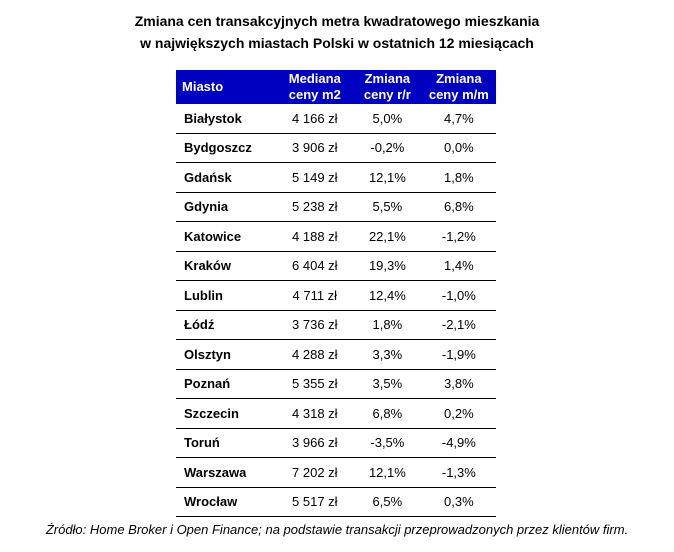  I want to click on cell-median: 4 711 zł, so click(315, 295).